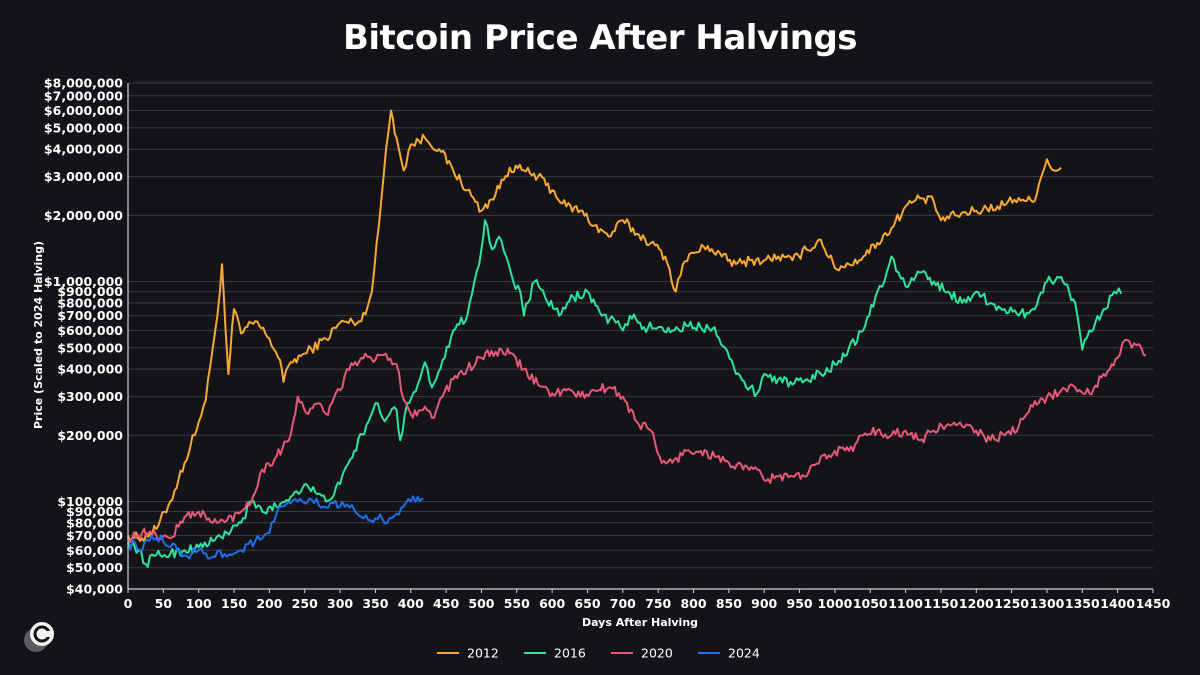 Image resolution: width=1200 pixels, height=675 pixels. What do you see at coordinates (834, 603) in the screenshot?
I see `x-tick-label: 1000` at bounding box center [834, 603].